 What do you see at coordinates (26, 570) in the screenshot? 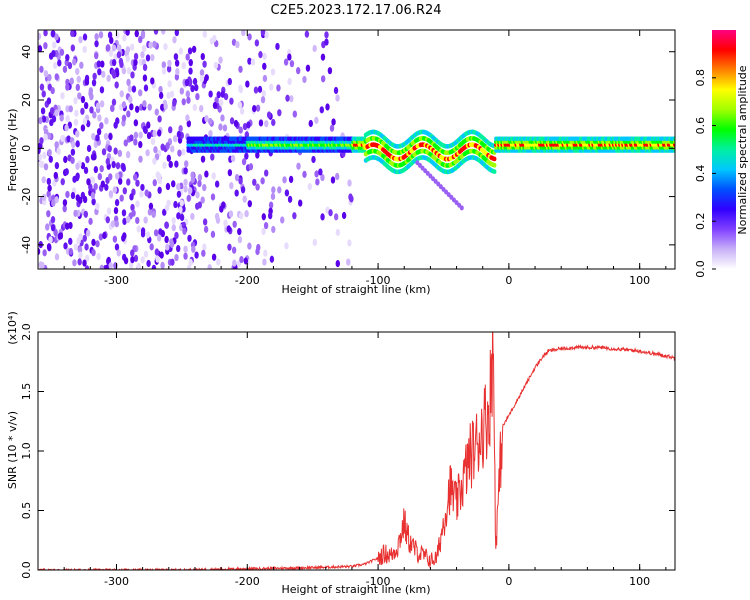
I see `snr-ytick-label: 0.0` at bounding box center [26, 570].